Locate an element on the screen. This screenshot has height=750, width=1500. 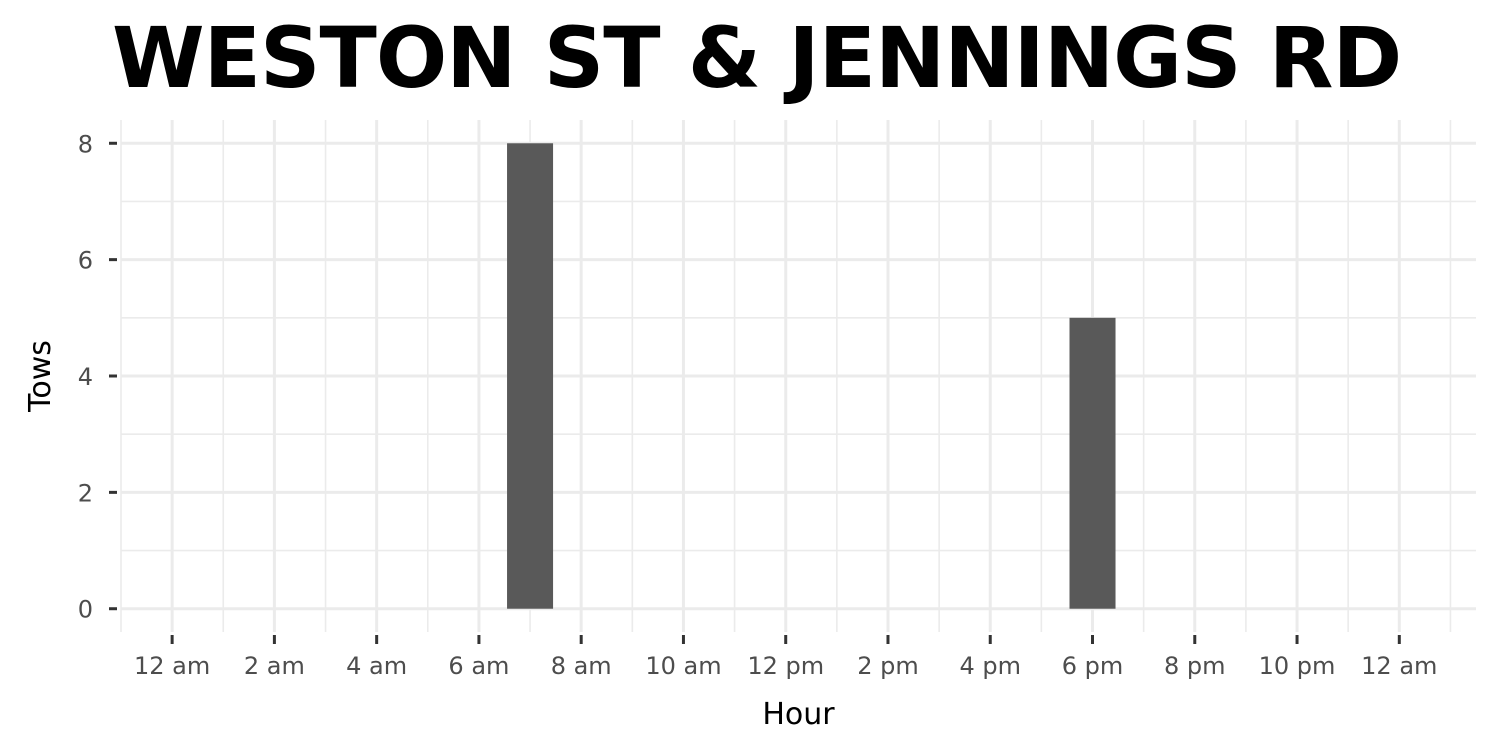
x-tick-label: 12 pm is located at coordinates (785, 666).